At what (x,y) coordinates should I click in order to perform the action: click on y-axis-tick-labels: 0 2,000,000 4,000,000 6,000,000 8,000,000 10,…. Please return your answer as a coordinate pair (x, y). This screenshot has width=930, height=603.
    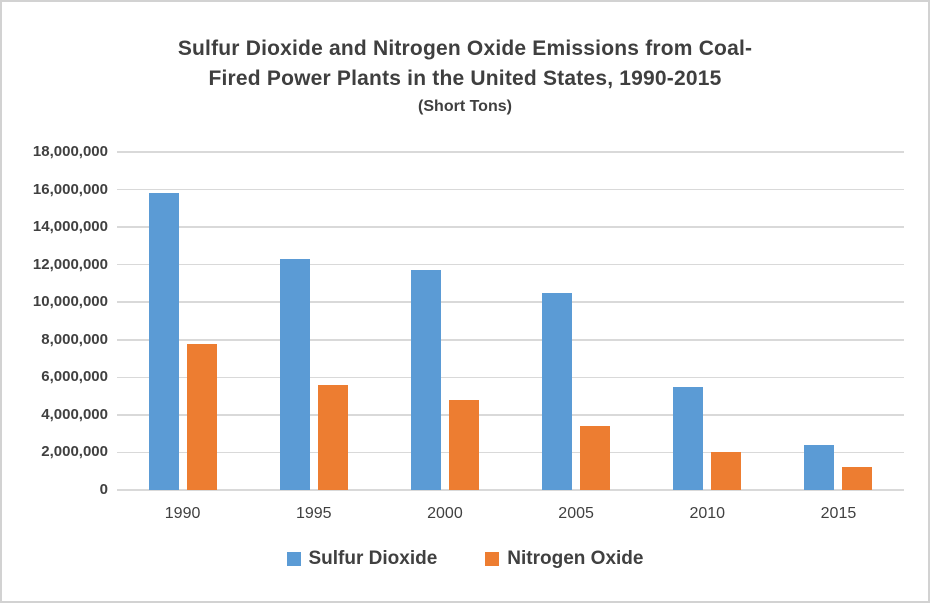
    Looking at the image, I should click on (58, 320).